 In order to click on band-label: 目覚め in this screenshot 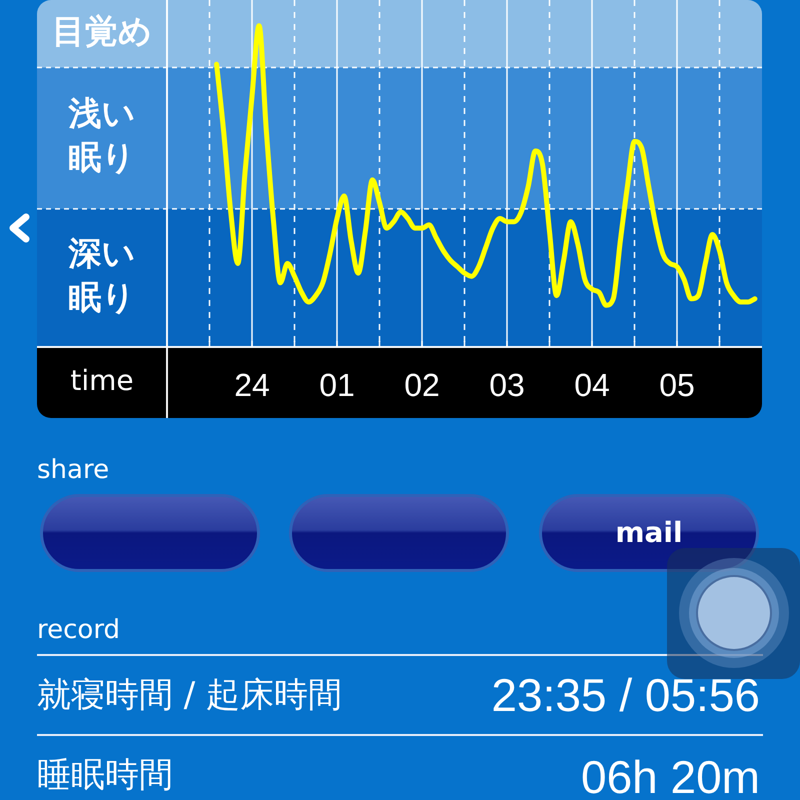, I will do `click(102, 30)`.